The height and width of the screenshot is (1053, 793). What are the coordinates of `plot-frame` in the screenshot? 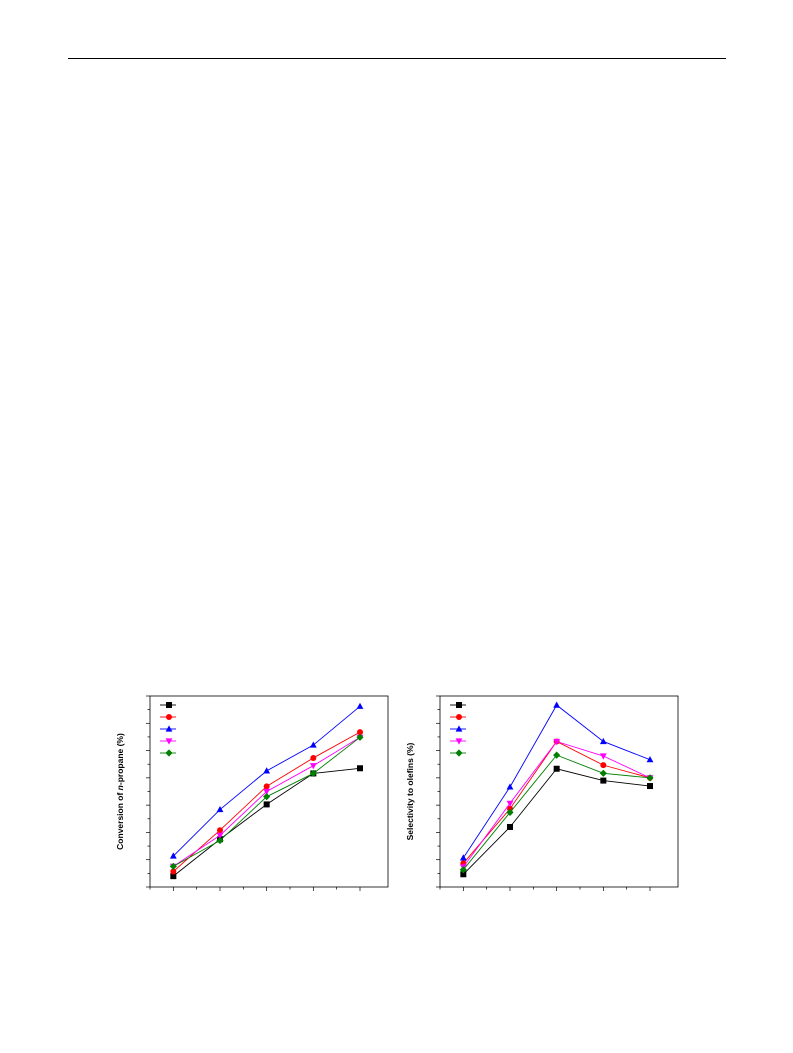 It's located at (559, 791).